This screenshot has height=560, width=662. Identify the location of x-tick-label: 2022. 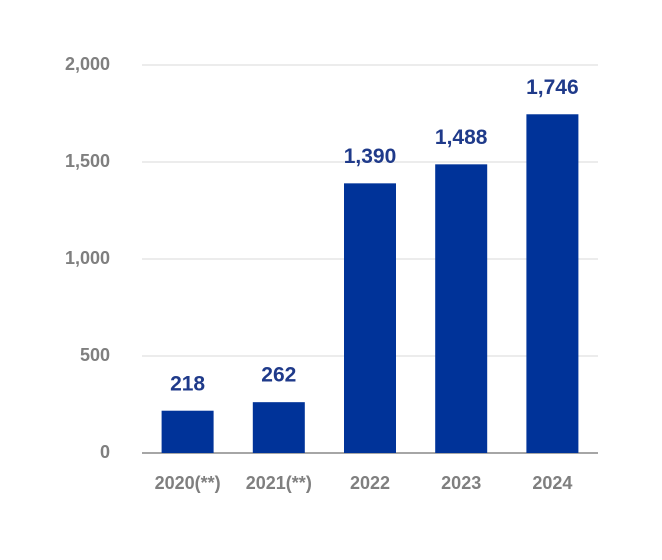
(370, 483).